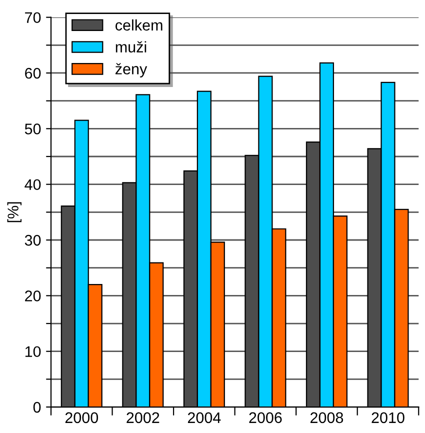 The width and height of the screenshot is (425, 433). Describe the element at coordinates (37, 407) in the screenshot. I see `y-tick-label: 0` at that location.